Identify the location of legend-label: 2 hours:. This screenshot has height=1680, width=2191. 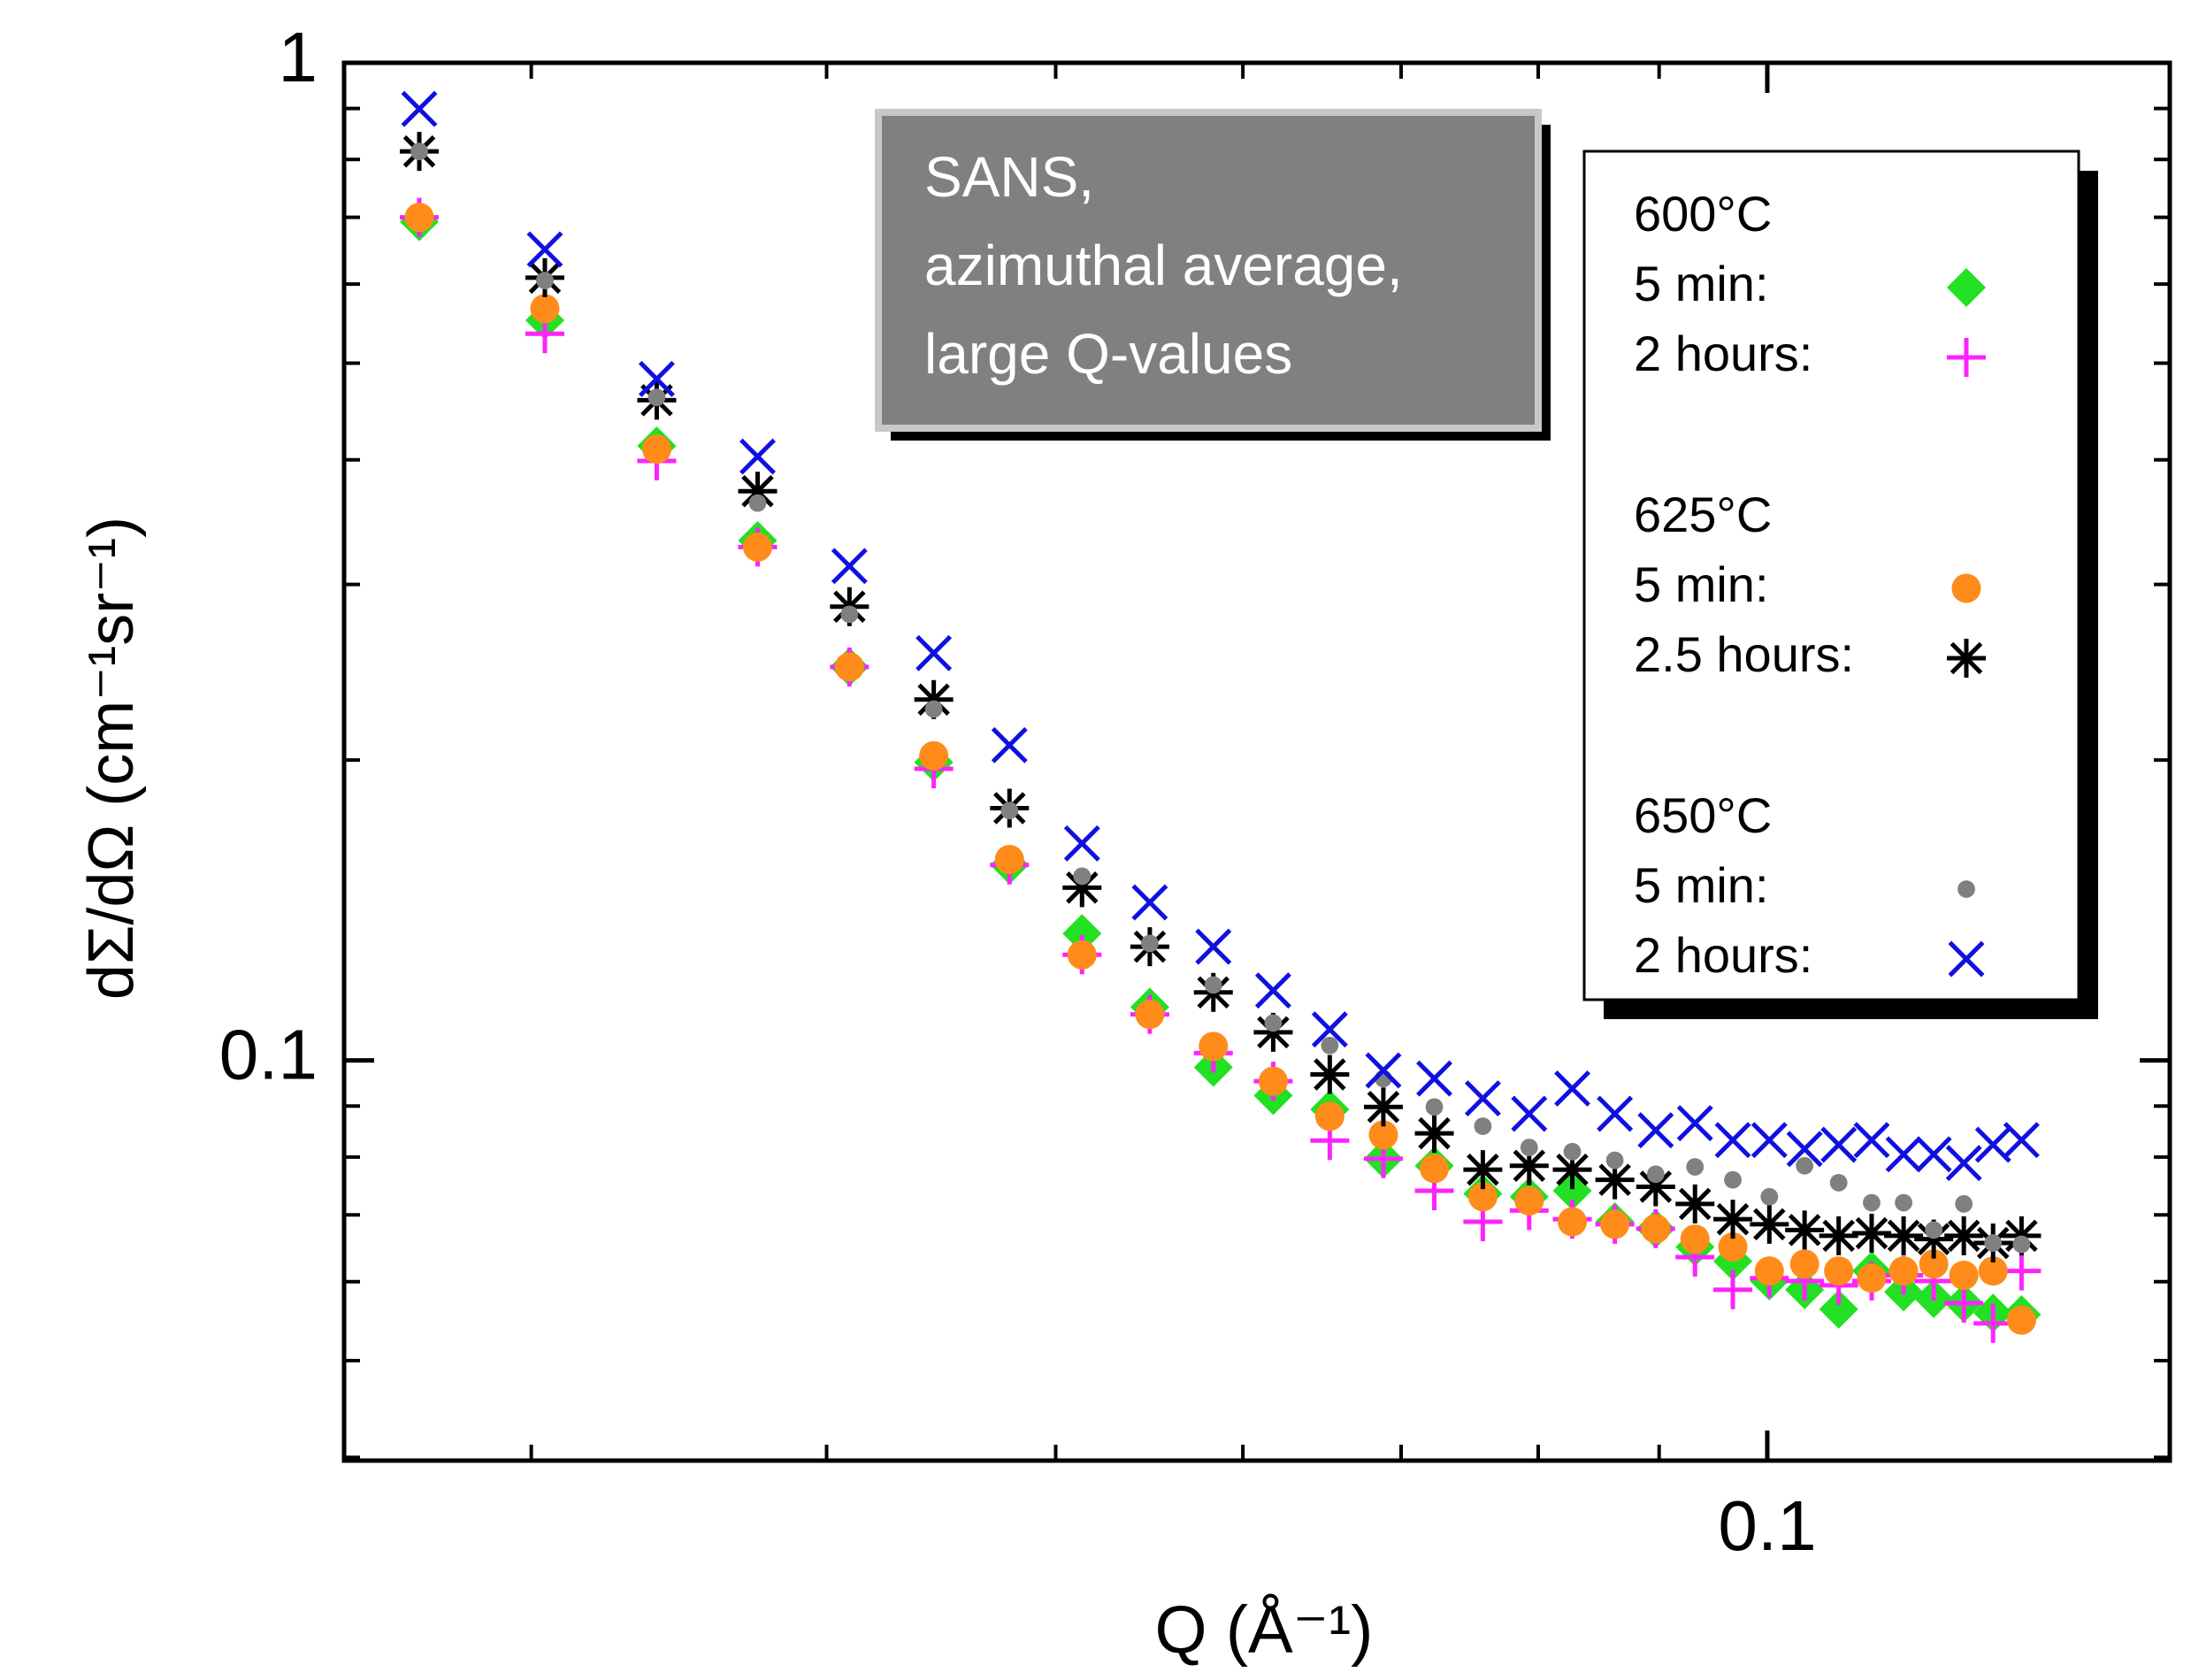
(1723, 955).